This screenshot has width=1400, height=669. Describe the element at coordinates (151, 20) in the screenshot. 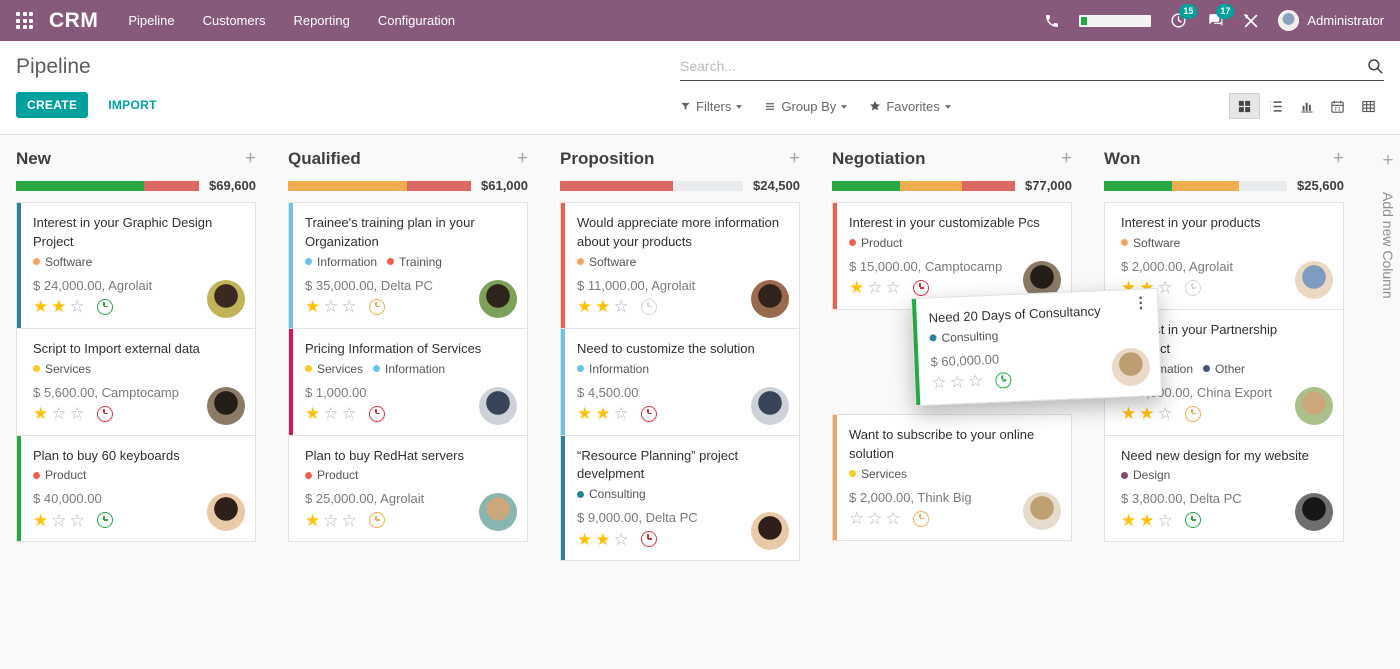

I see `menu-pipeline: Pipeline` at that location.